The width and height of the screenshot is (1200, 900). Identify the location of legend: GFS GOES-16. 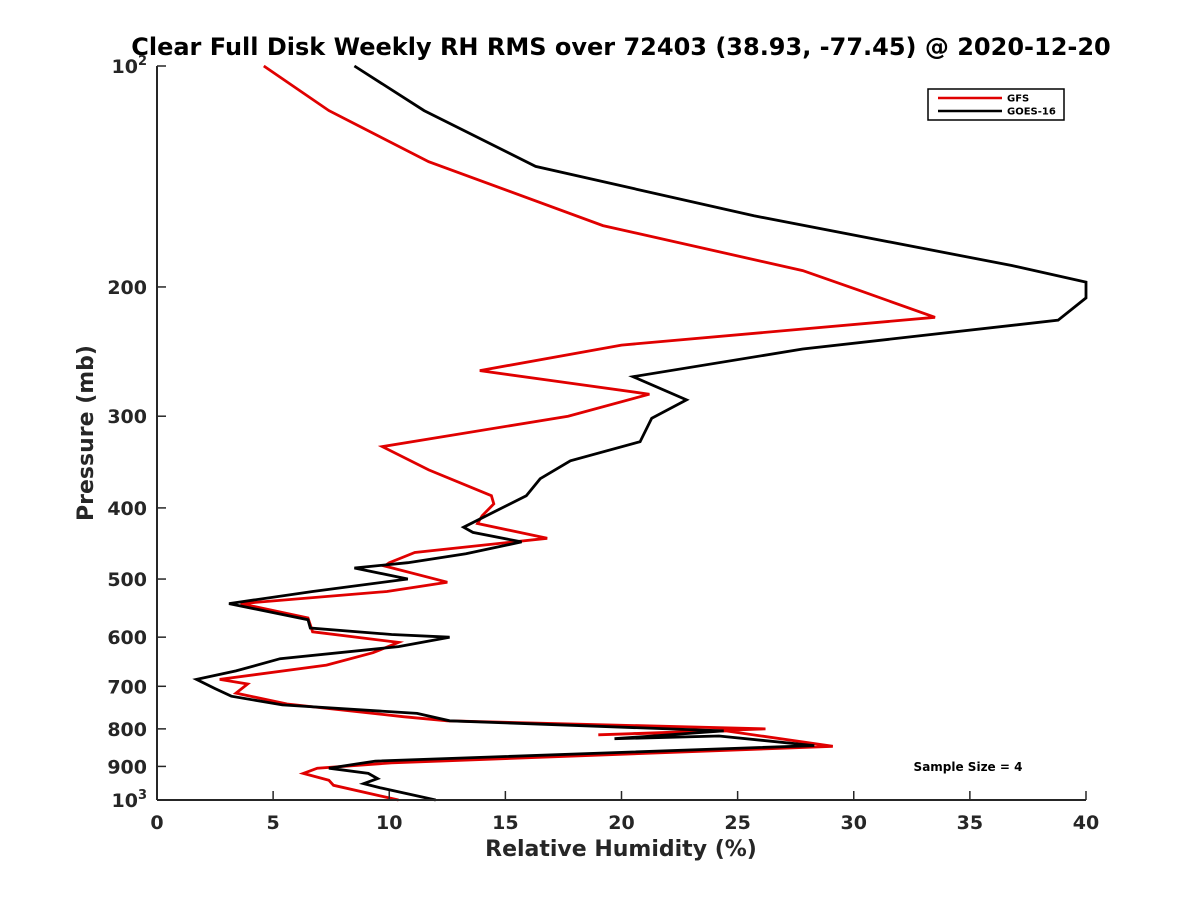
(996, 104).